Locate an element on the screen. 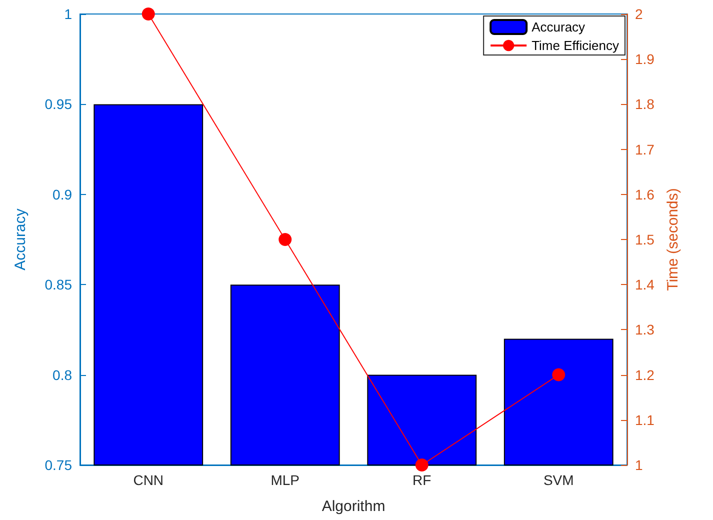 The image size is (713, 520). y-tick-label: 0.8 is located at coordinates (62, 374).